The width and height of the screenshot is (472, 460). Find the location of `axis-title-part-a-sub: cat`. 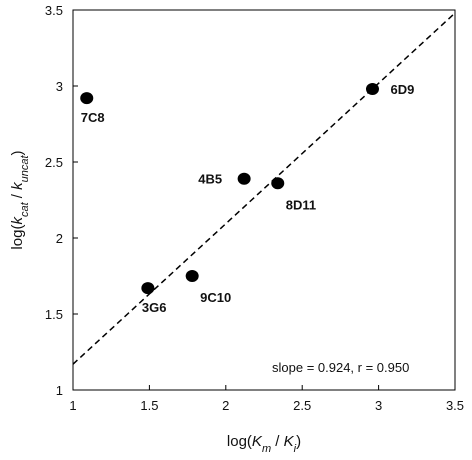

axis-title-part-a-sub: cat is located at coordinates (25, 209).